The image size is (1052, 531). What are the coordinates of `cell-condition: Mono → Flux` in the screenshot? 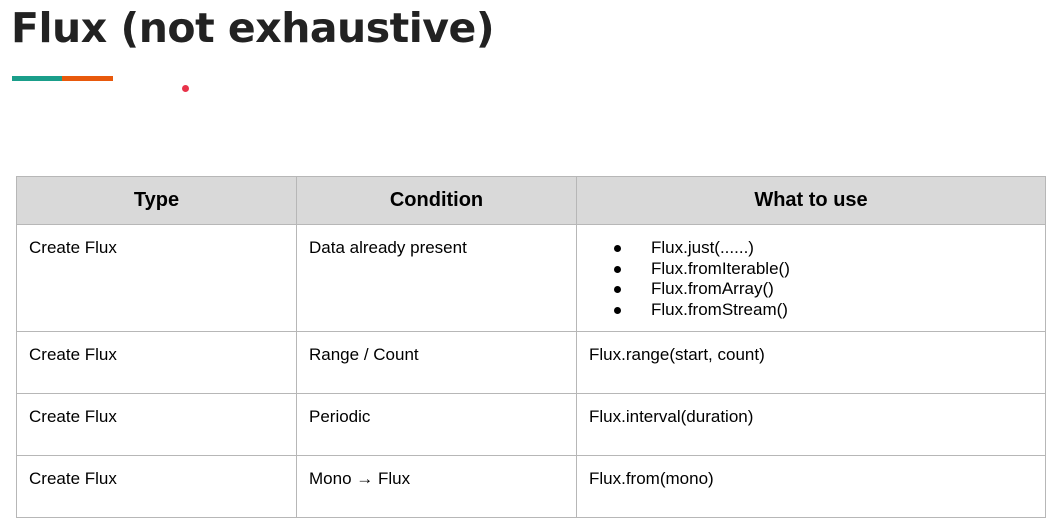 It's located at (436, 486).